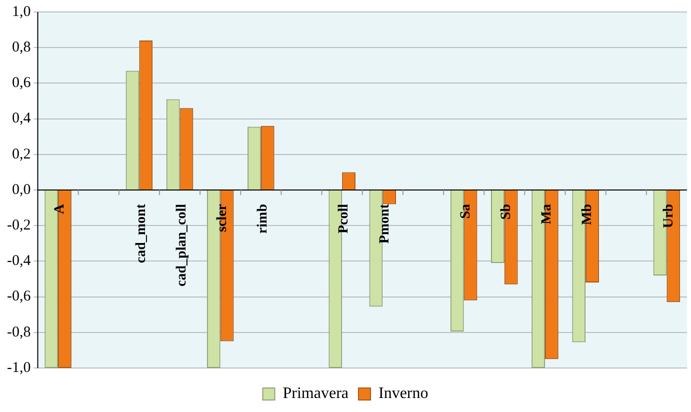 This screenshot has width=691, height=412. What do you see at coordinates (182, 245) in the screenshot?
I see `x-tick-label: cad_plan_coll` at bounding box center [182, 245].